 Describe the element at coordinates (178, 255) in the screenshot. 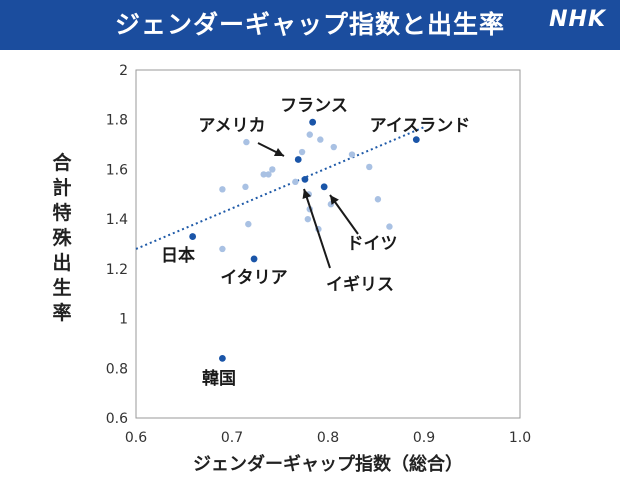

I see `country-label: 日本` at that location.